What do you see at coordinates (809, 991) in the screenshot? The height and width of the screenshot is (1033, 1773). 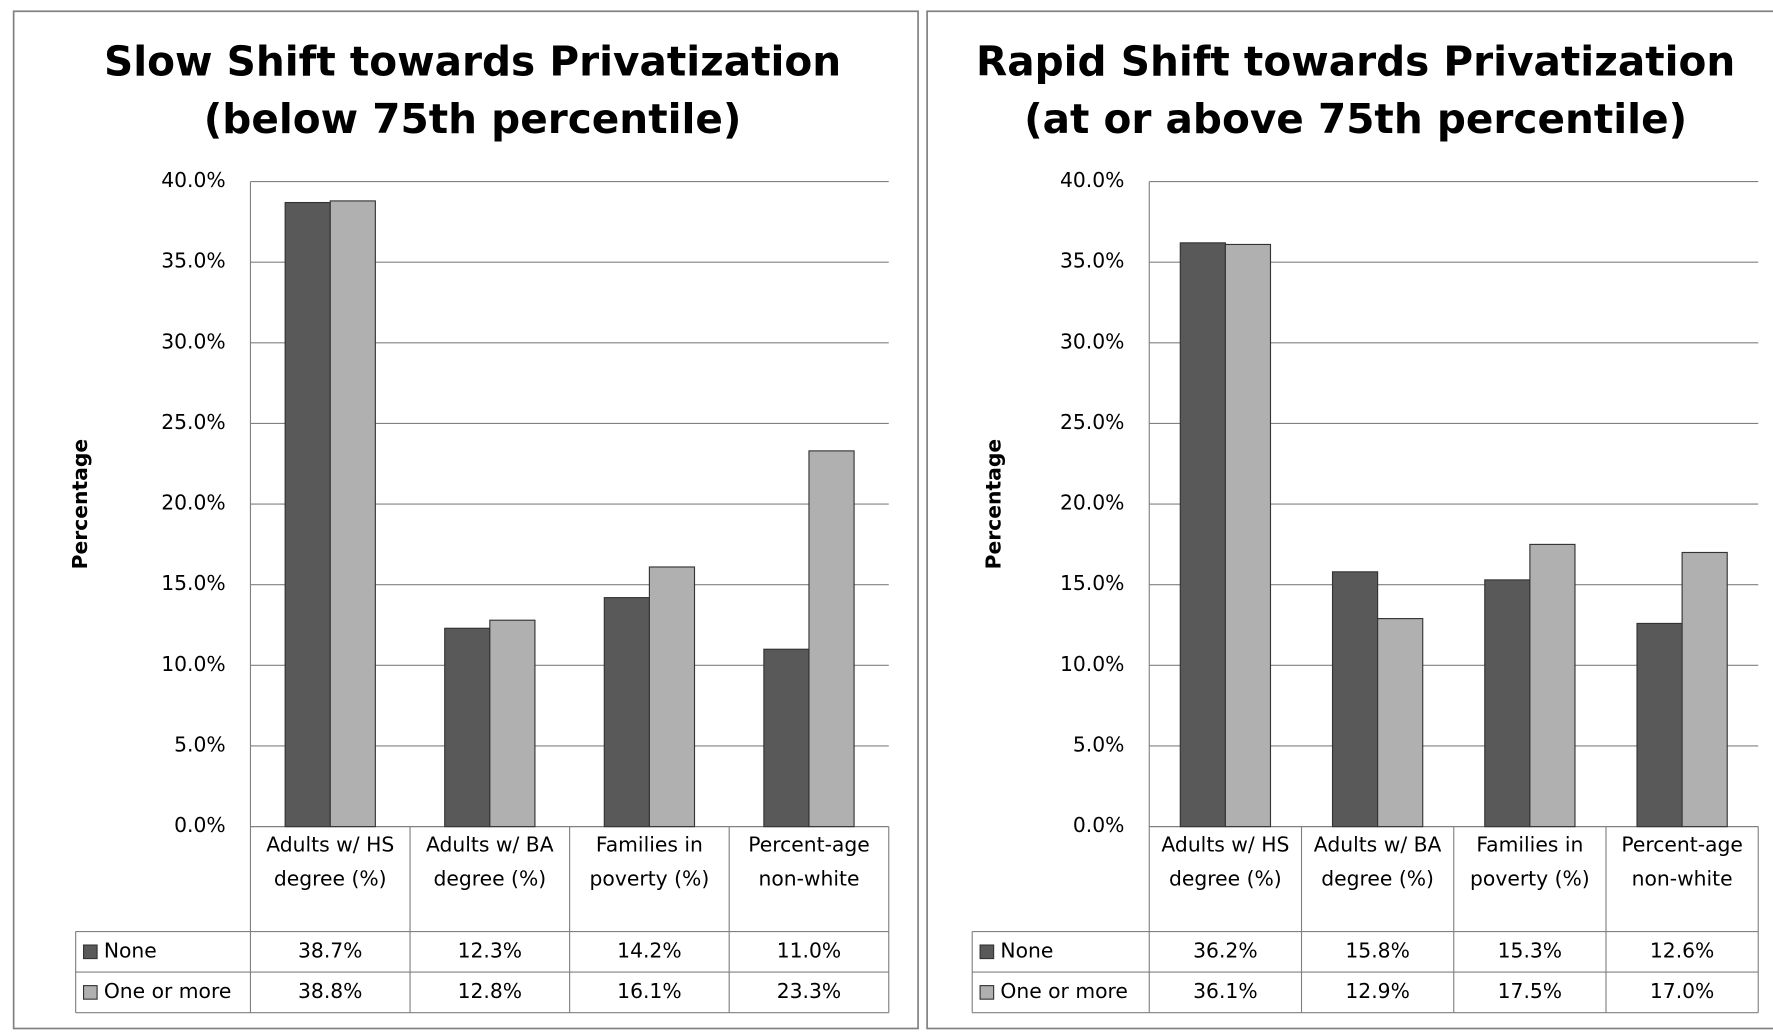 I see `value-label: 23.3%` at bounding box center [809, 991].